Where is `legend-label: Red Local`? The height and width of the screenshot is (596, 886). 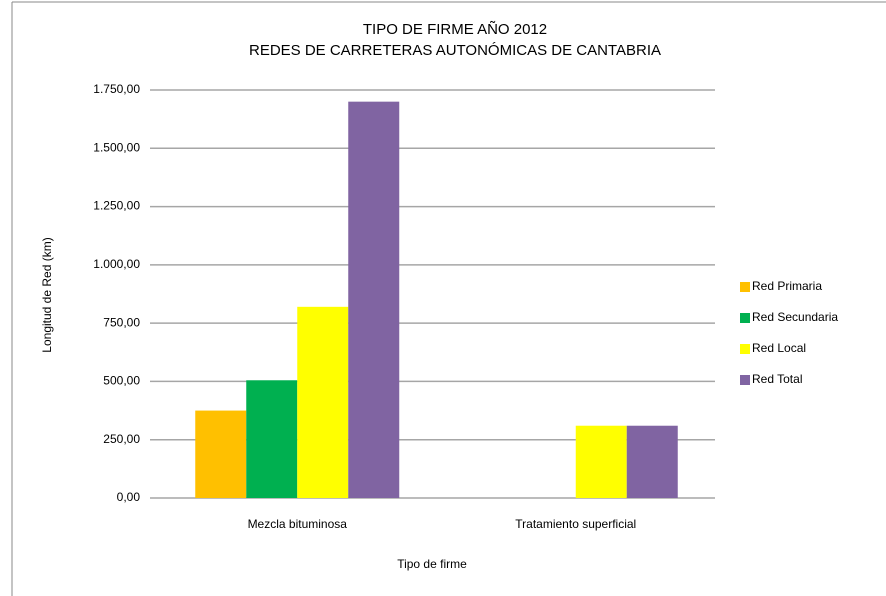 legend-label: Red Local is located at coordinates (779, 348).